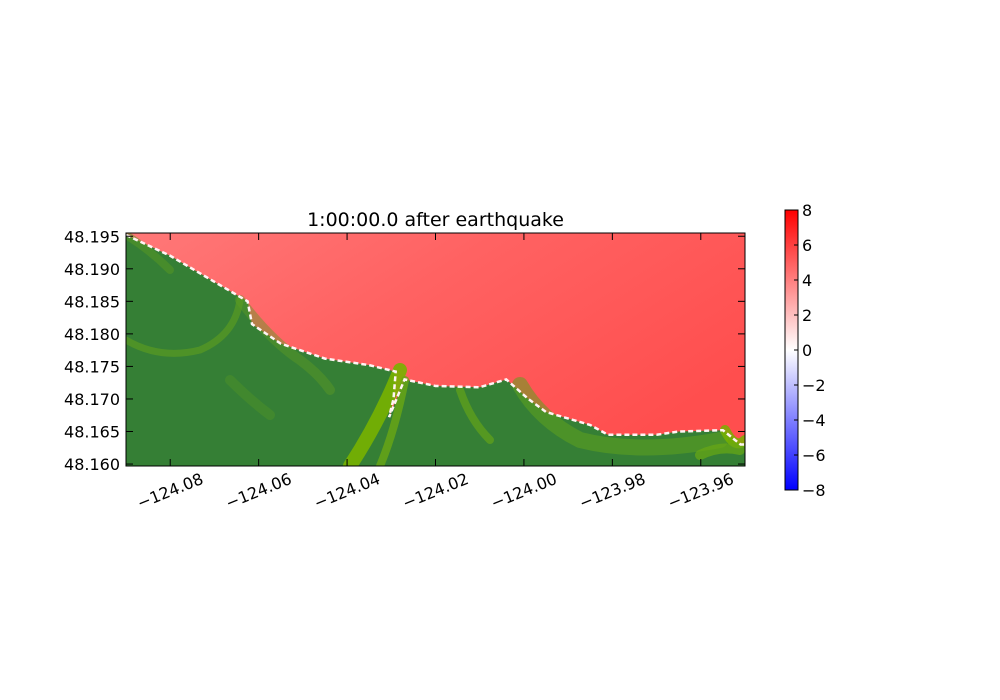 Image resolution: width=1000 pixels, height=700 pixels. What do you see at coordinates (523, 491) in the screenshot?
I see `x-tick-label: −124.00` at bounding box center [523, 491].